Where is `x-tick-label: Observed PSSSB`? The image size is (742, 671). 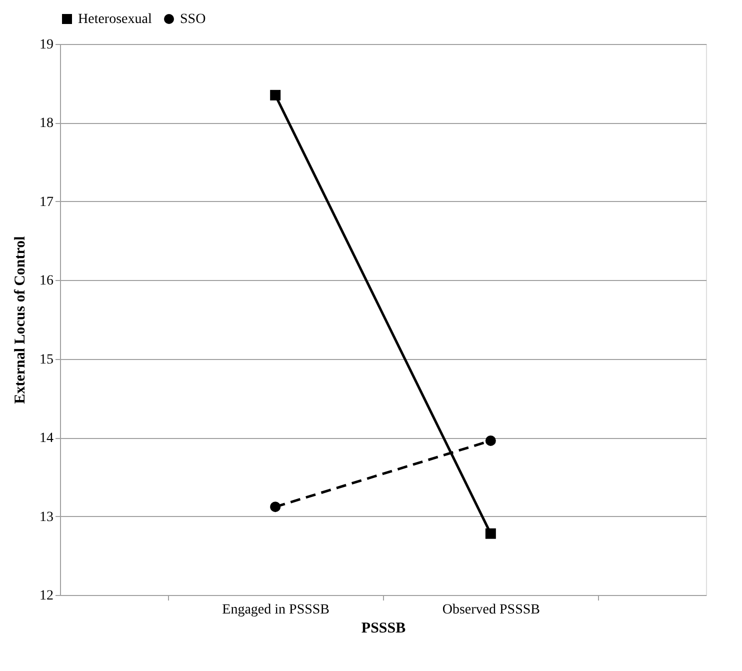
x-tick-label: Observed PSSSB is located at coordinates (491, 610).